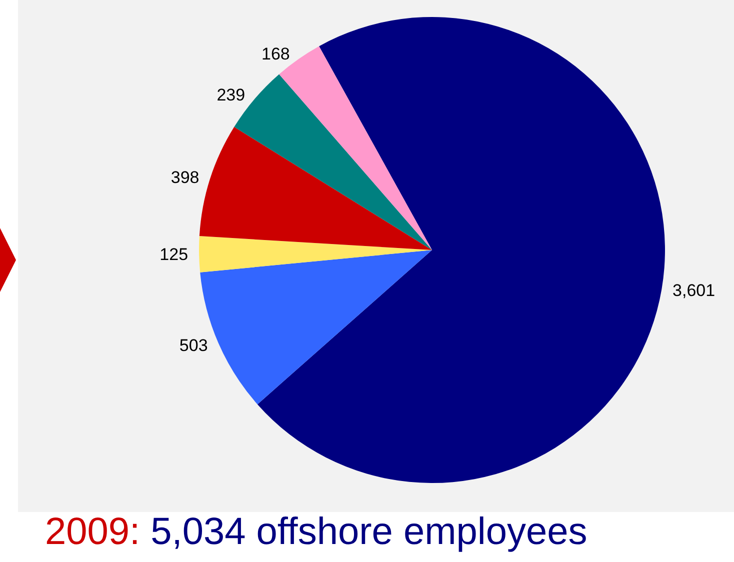  Describe the element at coordinates (185, 177) in the screenshot. I see `data-label: 398` at that location.